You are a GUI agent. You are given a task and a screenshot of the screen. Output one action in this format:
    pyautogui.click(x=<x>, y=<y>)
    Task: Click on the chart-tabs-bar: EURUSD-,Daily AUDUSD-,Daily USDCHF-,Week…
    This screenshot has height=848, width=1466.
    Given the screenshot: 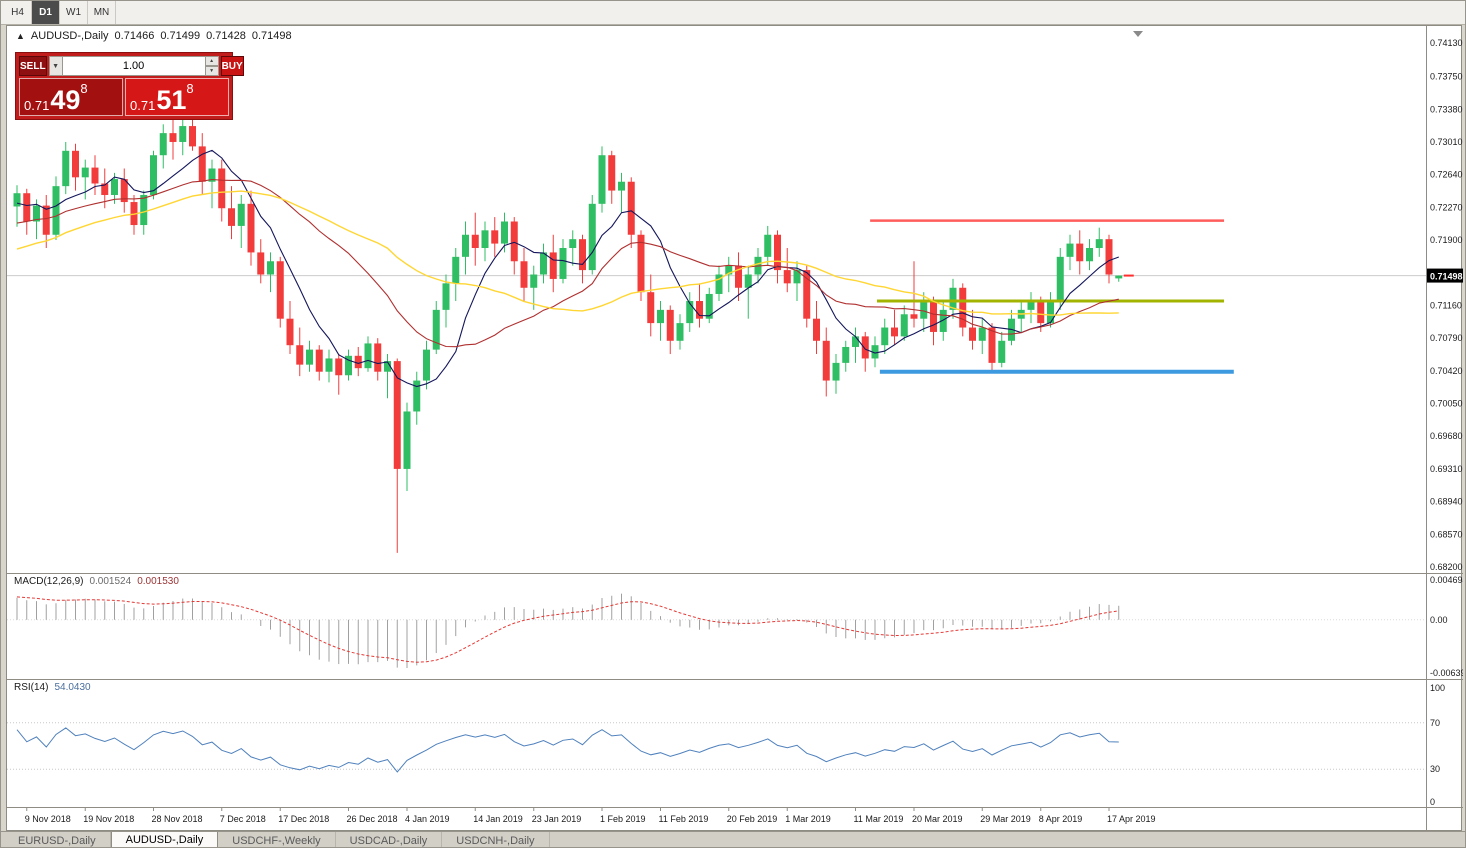 What is the action you would take?
    pyautogui.click(x=733, y=839)
    